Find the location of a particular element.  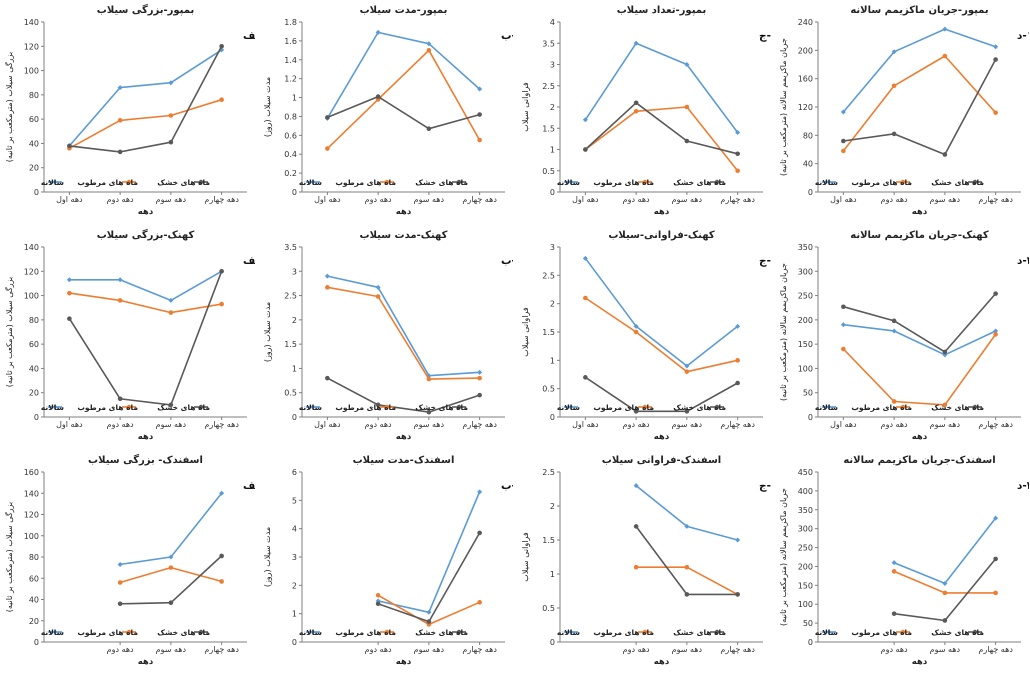

y-axis-title: فراوانی سیلاب is located at coordinates (525, 107).